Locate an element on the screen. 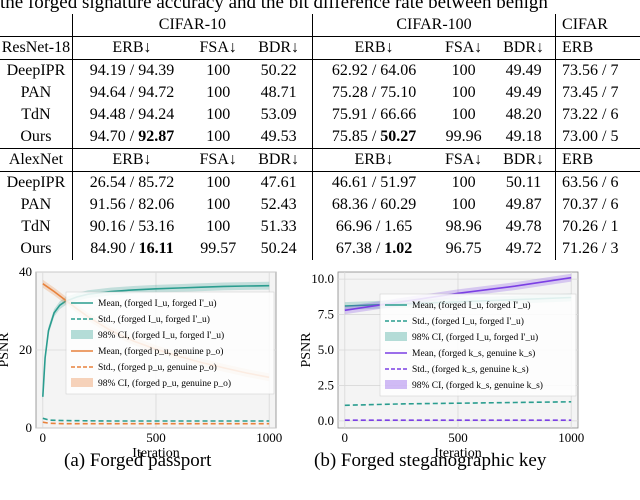 The height and width of the screenshot is (500, 640). erb-cell: 26.54 / 85.72 is located at coordinates (132, 182).